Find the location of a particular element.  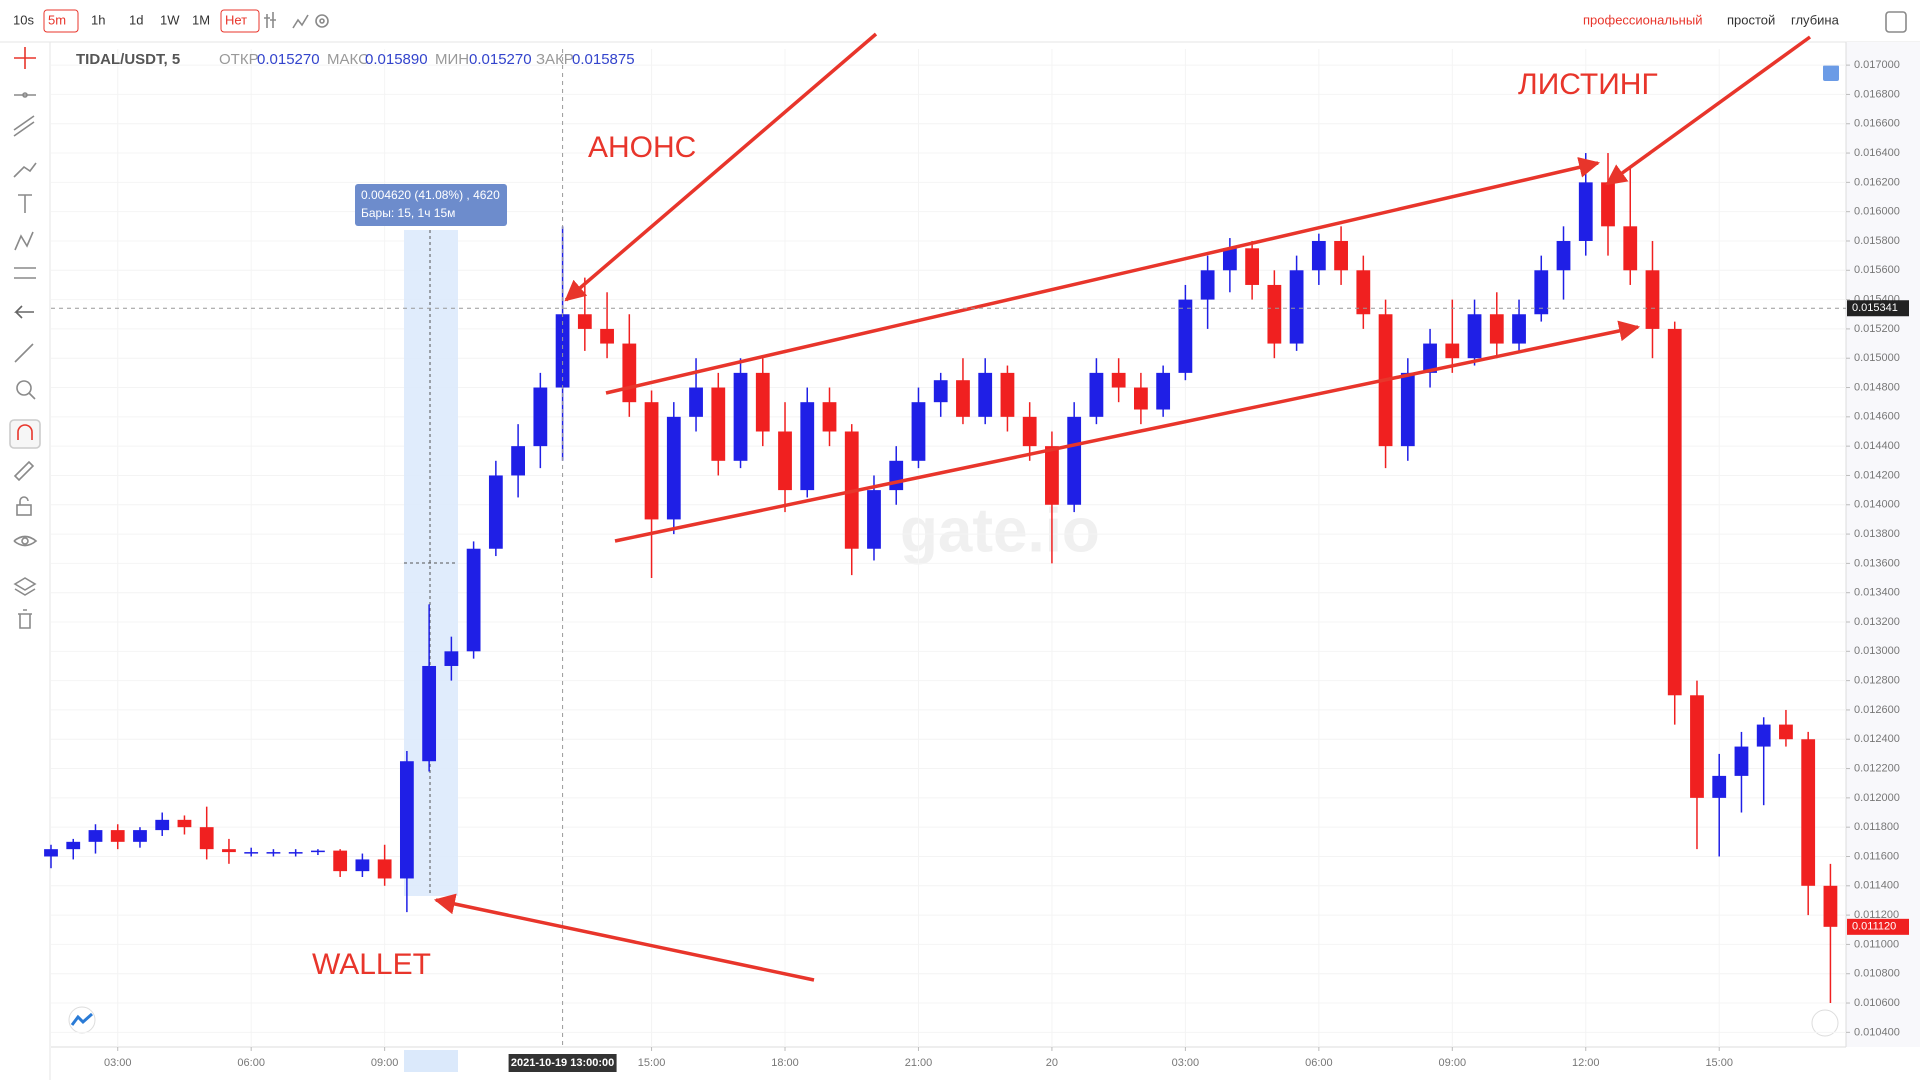

y-tick-label: 0.014400 is located at coordinates (1877, 446).